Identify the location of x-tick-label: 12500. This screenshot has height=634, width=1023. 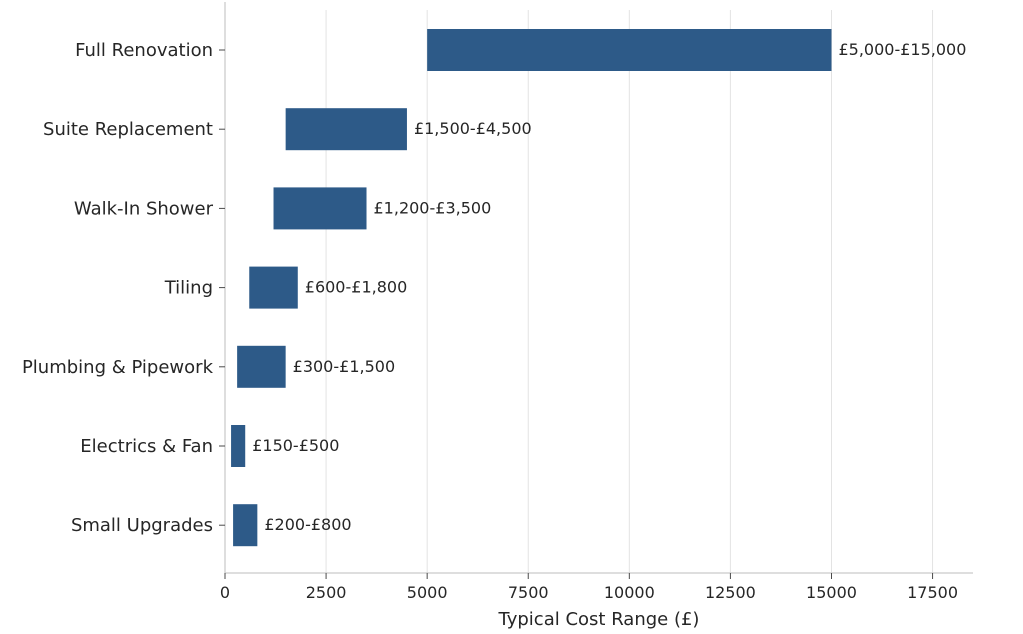
(730, 592).